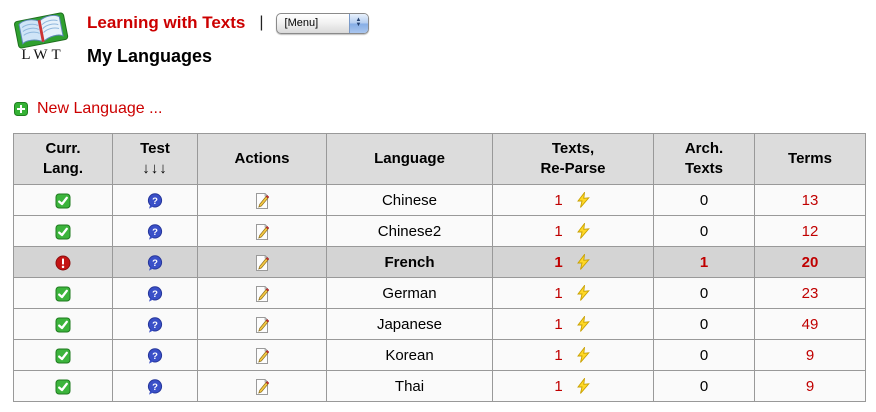 This screenshot has height=412, width=876. What do you see at coordinates (63, 159) in the screenshot?
I see `col-header-curr-lang: Curr. Lang.` at bounding box center [63, 159].